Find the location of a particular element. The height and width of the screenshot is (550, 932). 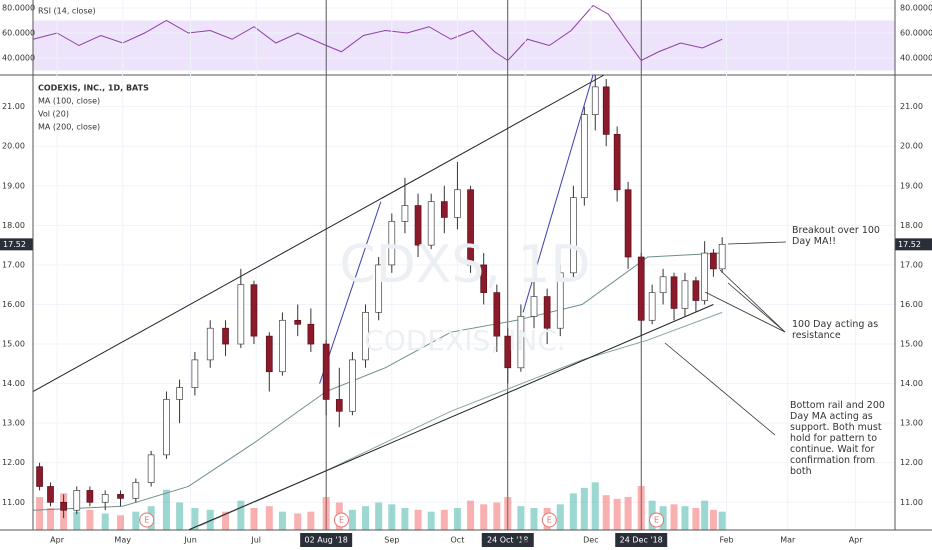

x-tick-label: Apr is located at coordinates (57, 540).